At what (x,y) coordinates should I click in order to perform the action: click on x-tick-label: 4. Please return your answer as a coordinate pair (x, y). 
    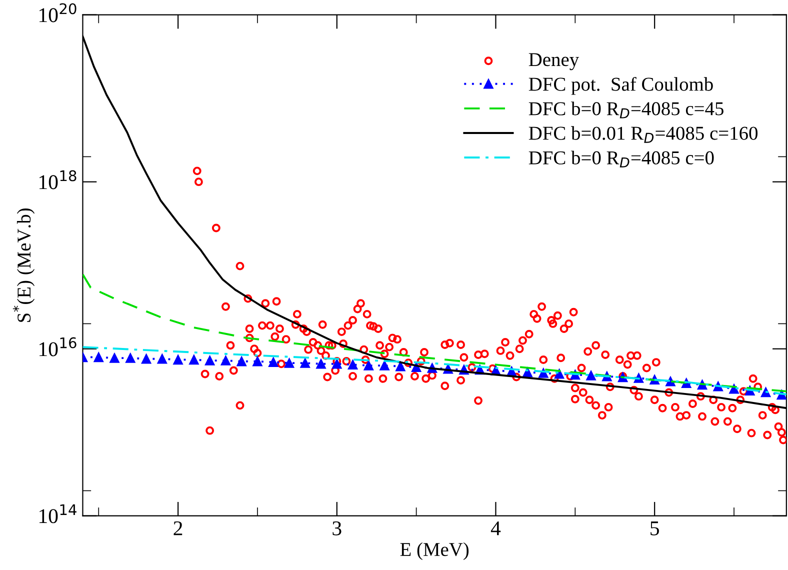
    Looking at the image, I should click on (495, 528).